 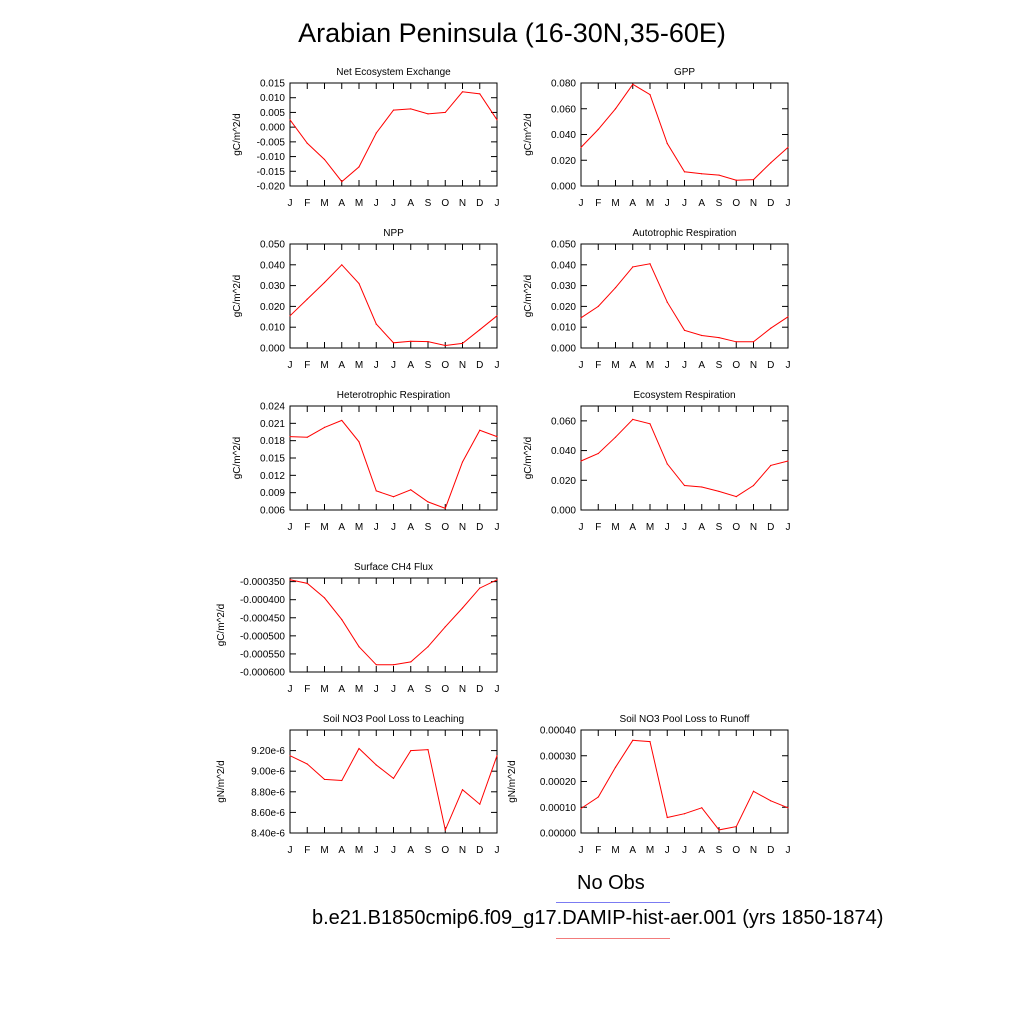 What do you see at coordinates (268, 834) in the screenshot?
I see `y-tick-label: 8.40e-6` at bounding box center [268, 834].